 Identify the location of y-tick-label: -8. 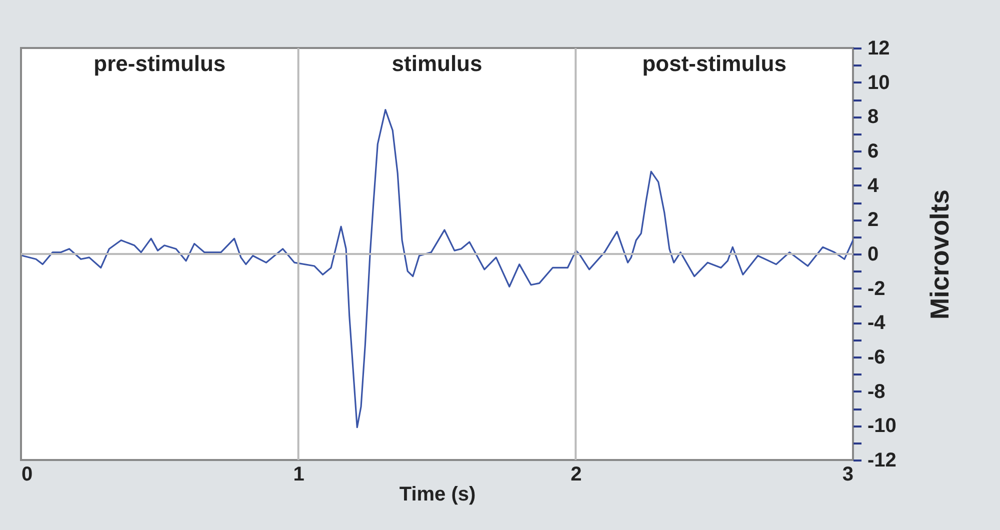
(877, 391).